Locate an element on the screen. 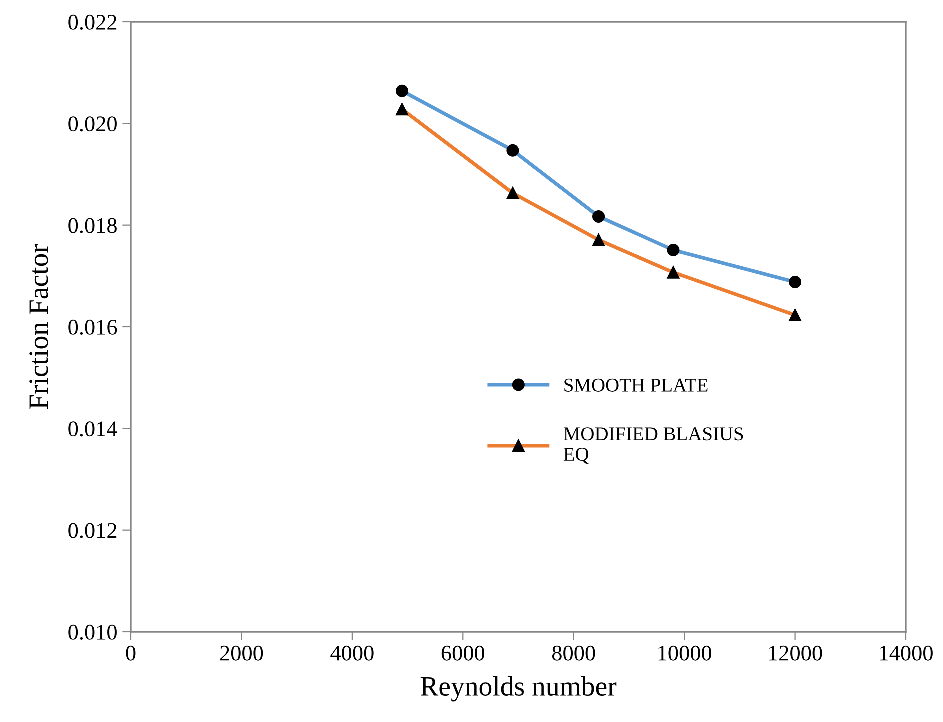 The image size is (943, 722). x-tick-label: 12000 is located at coordinates (795, 653).